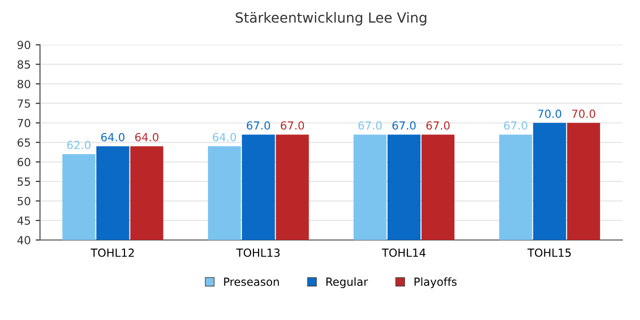  Describe the element at coordinates (24, 182) in the screenshot. I see `y-tick-label: 55` at that location.